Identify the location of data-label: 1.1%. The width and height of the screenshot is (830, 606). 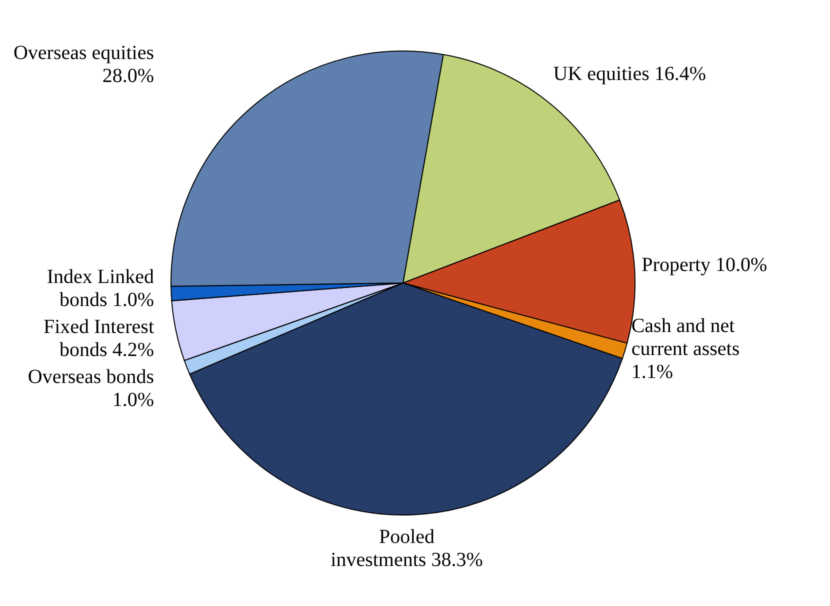
(652, 371).